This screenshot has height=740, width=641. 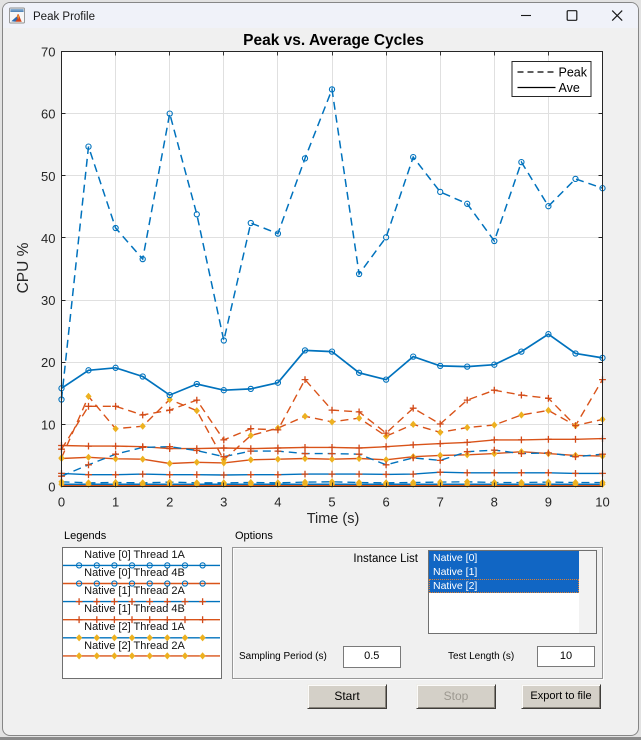 What do you see at coordinates (23, 267) in the screenshot?
I see `svg-text: CPU %` at bounding box center [23, 267].